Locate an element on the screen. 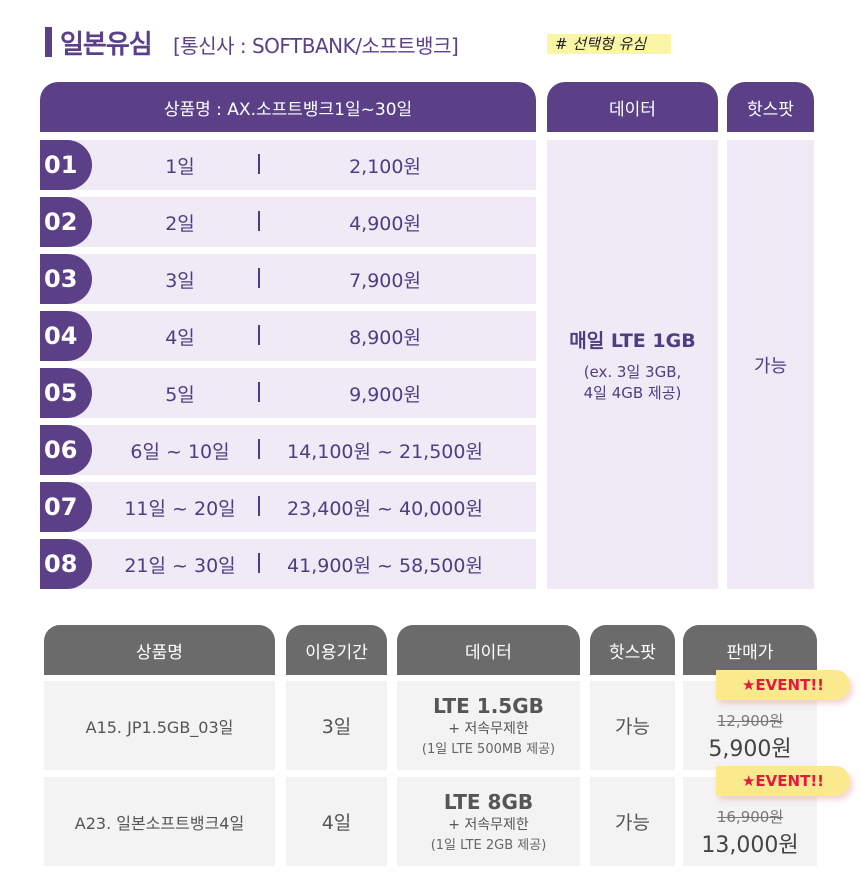 Image resolution: width=860 pixels, height=885 pixels. row-number-badge: 03 is located at coordinates (66, 279).